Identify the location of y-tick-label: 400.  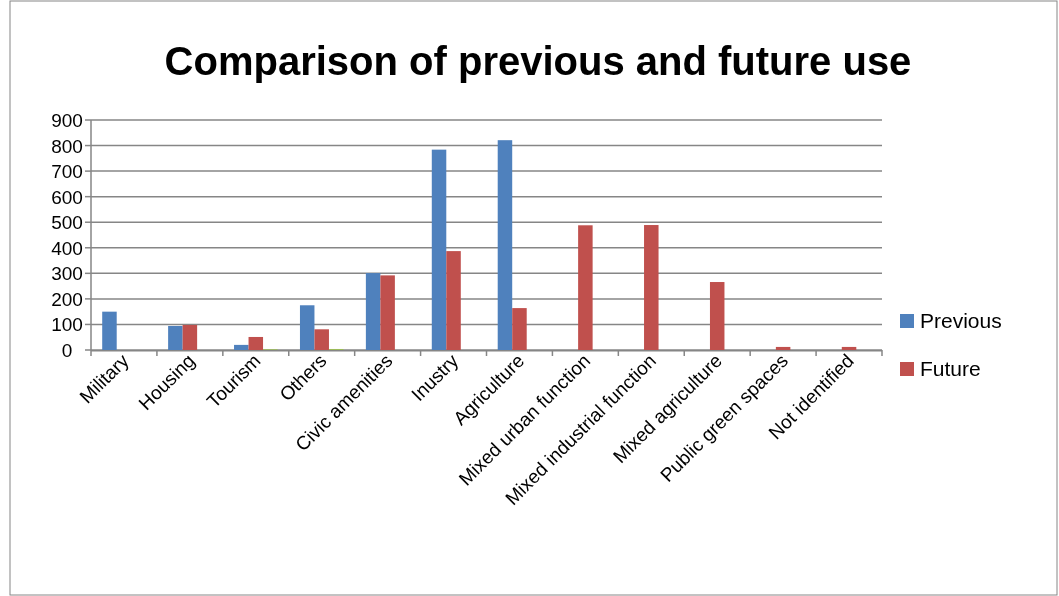
(67, 248).